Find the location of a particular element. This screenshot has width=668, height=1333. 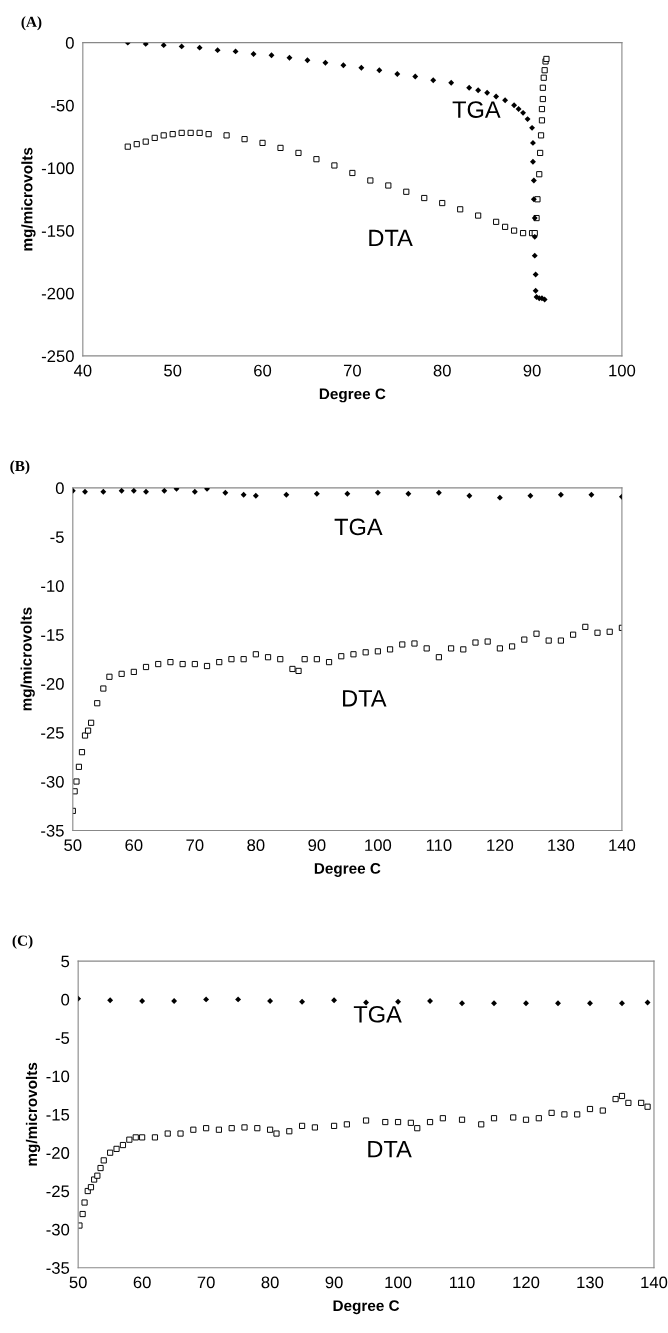

chart-title: (B) is located at coordinates (20, 467).